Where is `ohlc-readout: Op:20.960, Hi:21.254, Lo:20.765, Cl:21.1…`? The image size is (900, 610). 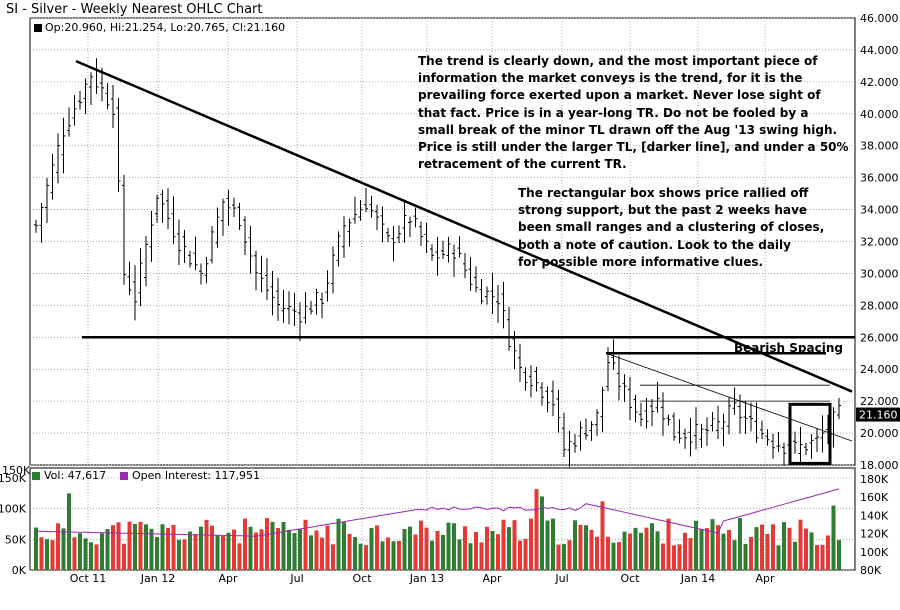 ohlc-readout: Op:20.960, Hi:21.254, Lo:20.765, Cl:21.1… is located at coordinates (165, 27).